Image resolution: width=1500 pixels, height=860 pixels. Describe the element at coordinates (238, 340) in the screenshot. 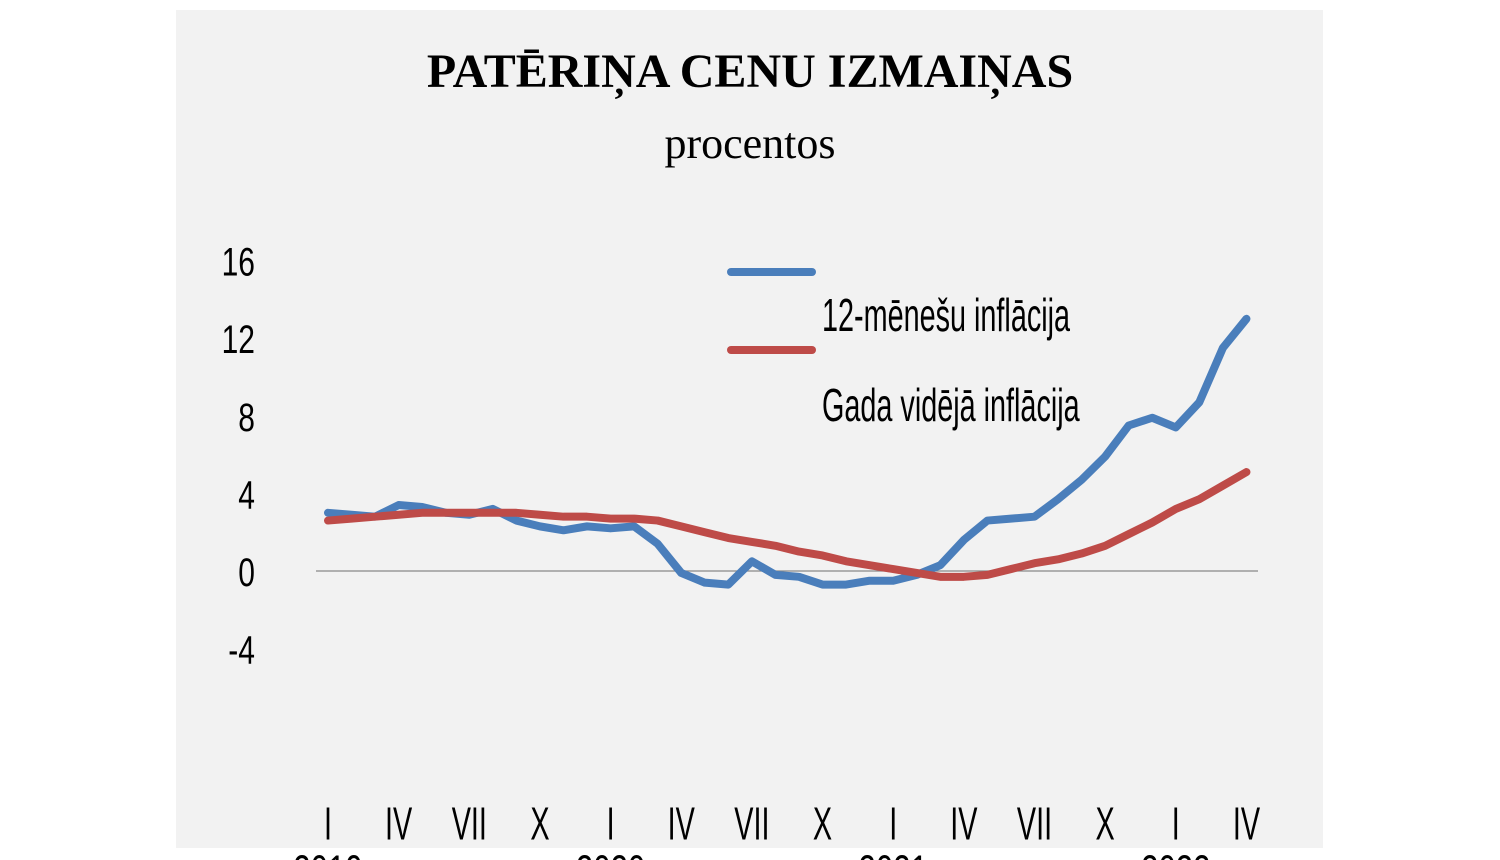

I see `y-tick-label: 12` at that location.